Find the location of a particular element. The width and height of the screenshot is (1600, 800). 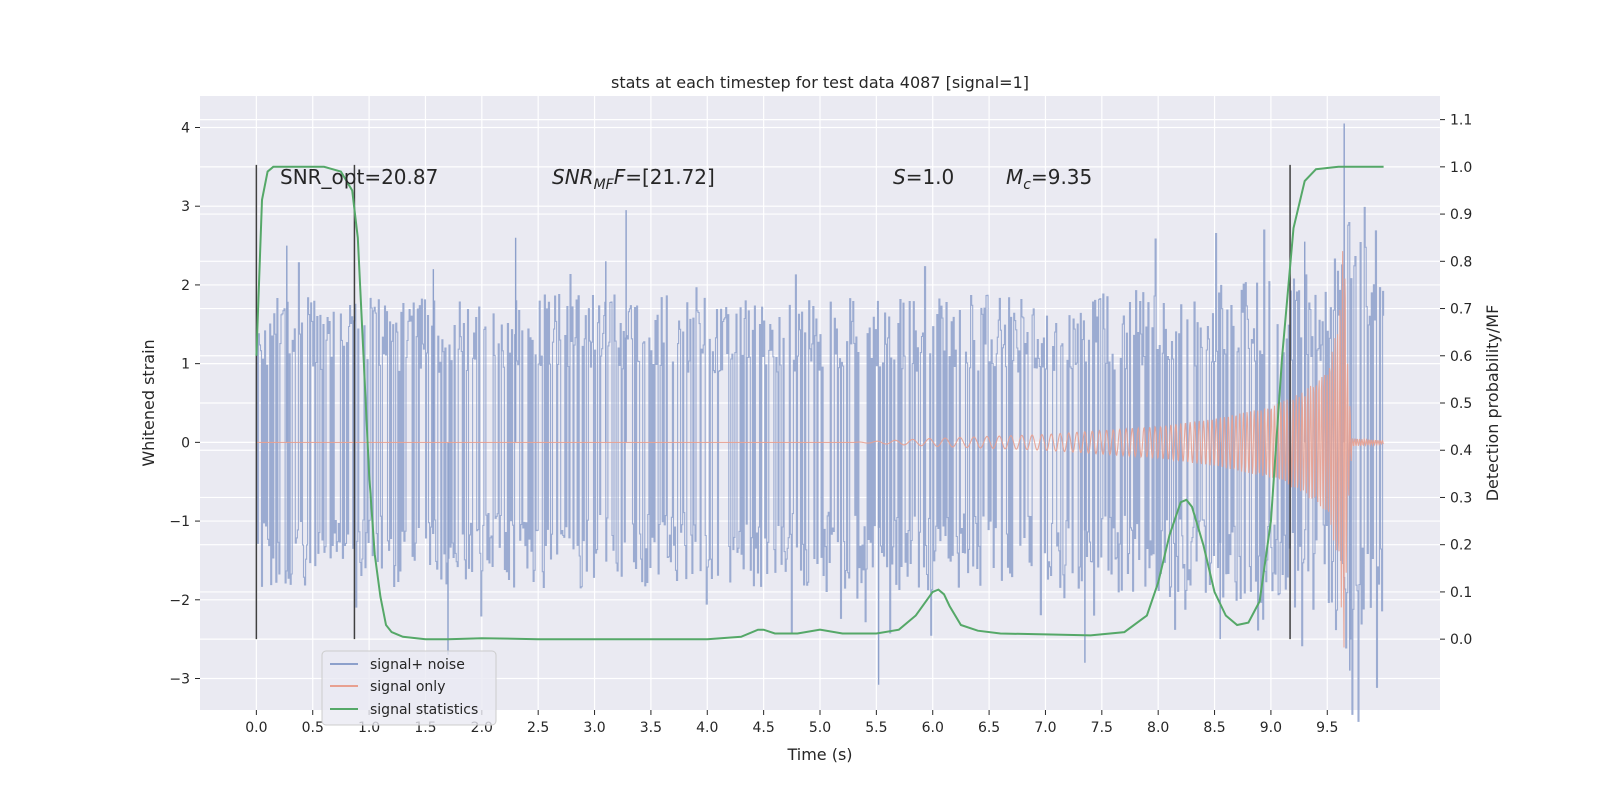

legend-label-signal-noise: signal+ noise is located at coordinates (417, 665).